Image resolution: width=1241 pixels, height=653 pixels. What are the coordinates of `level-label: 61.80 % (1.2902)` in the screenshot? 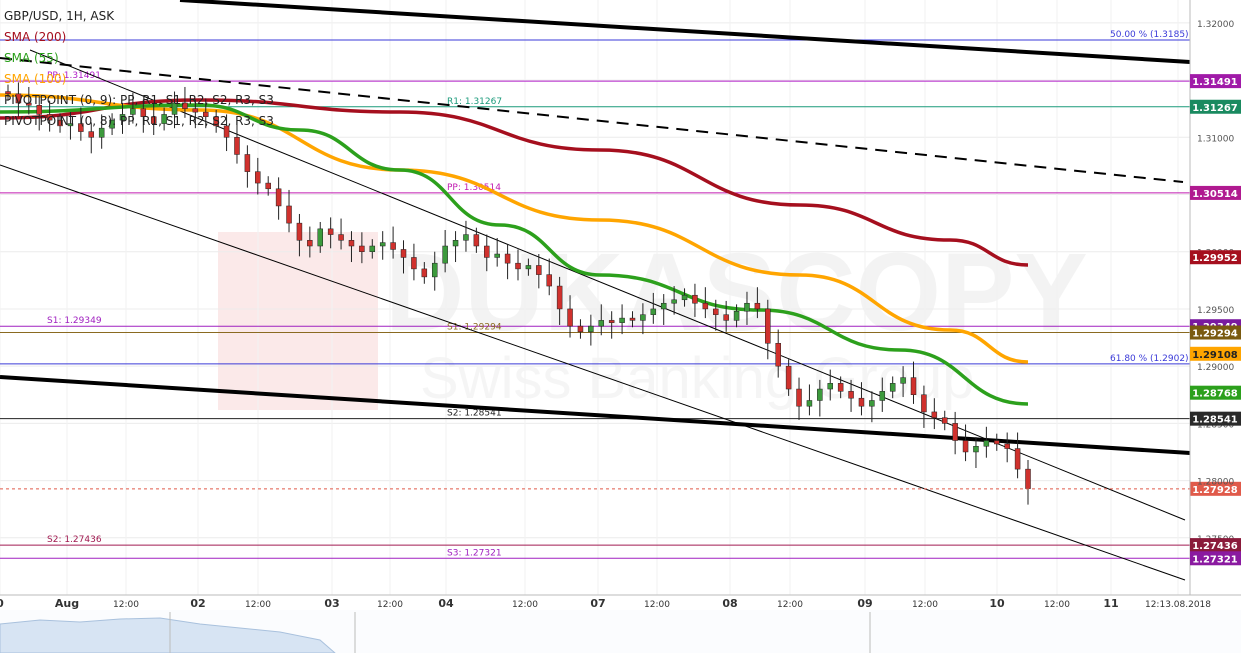 It's located at (1149, 359).